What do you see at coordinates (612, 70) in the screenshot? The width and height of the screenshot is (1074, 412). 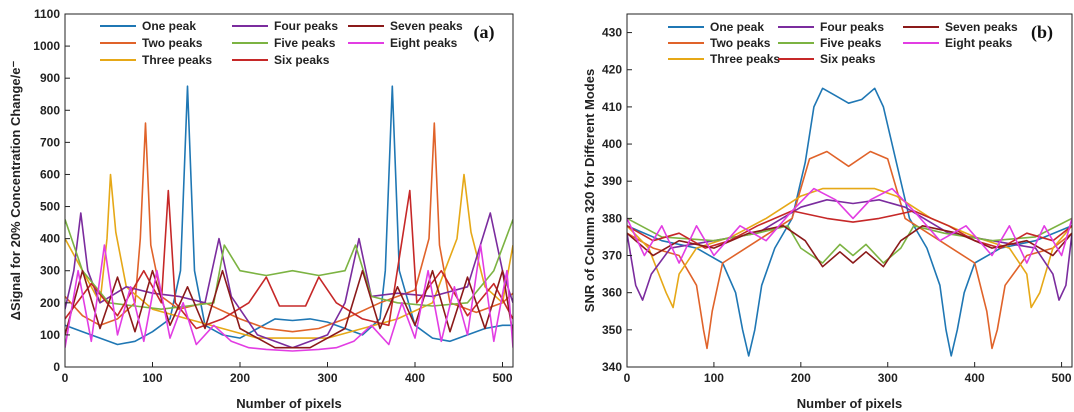 I see `y-tick-label: 420` at bounding box center [612, 70].